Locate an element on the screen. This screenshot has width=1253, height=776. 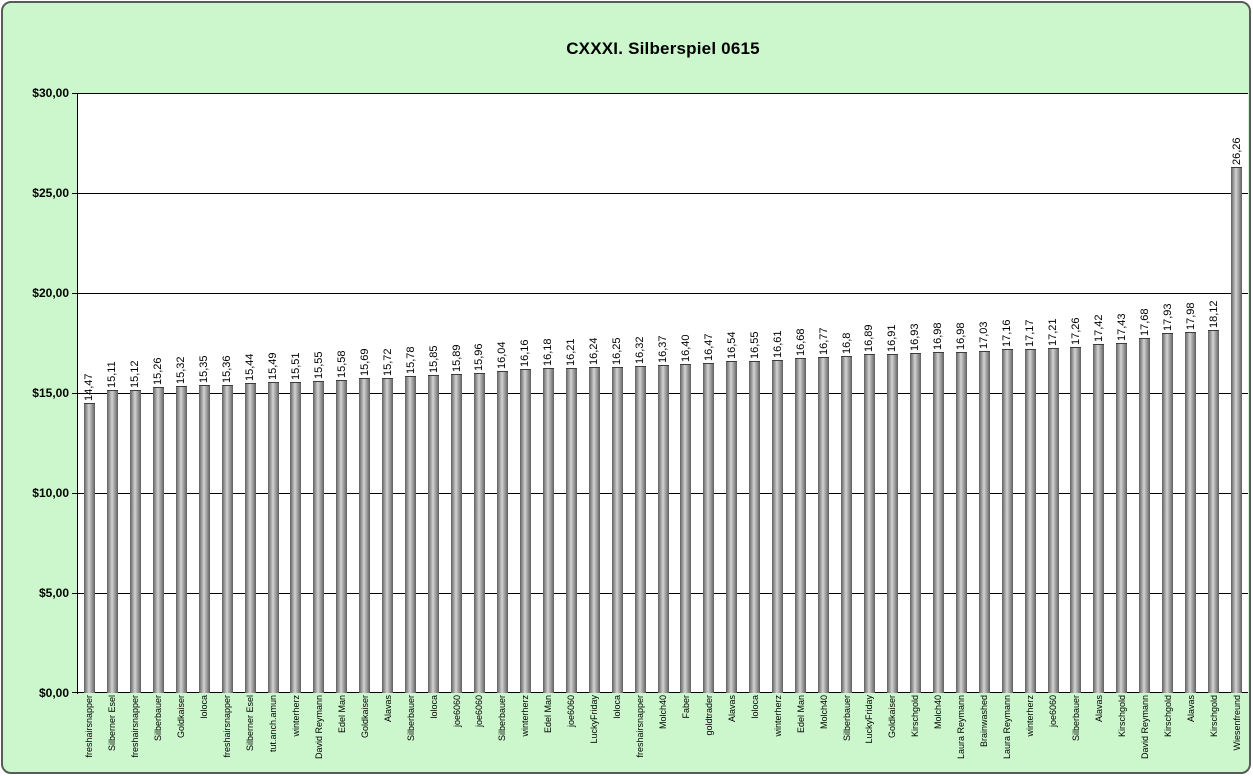
bar-value-label: 16,98 is located at coordinates (938, 336).